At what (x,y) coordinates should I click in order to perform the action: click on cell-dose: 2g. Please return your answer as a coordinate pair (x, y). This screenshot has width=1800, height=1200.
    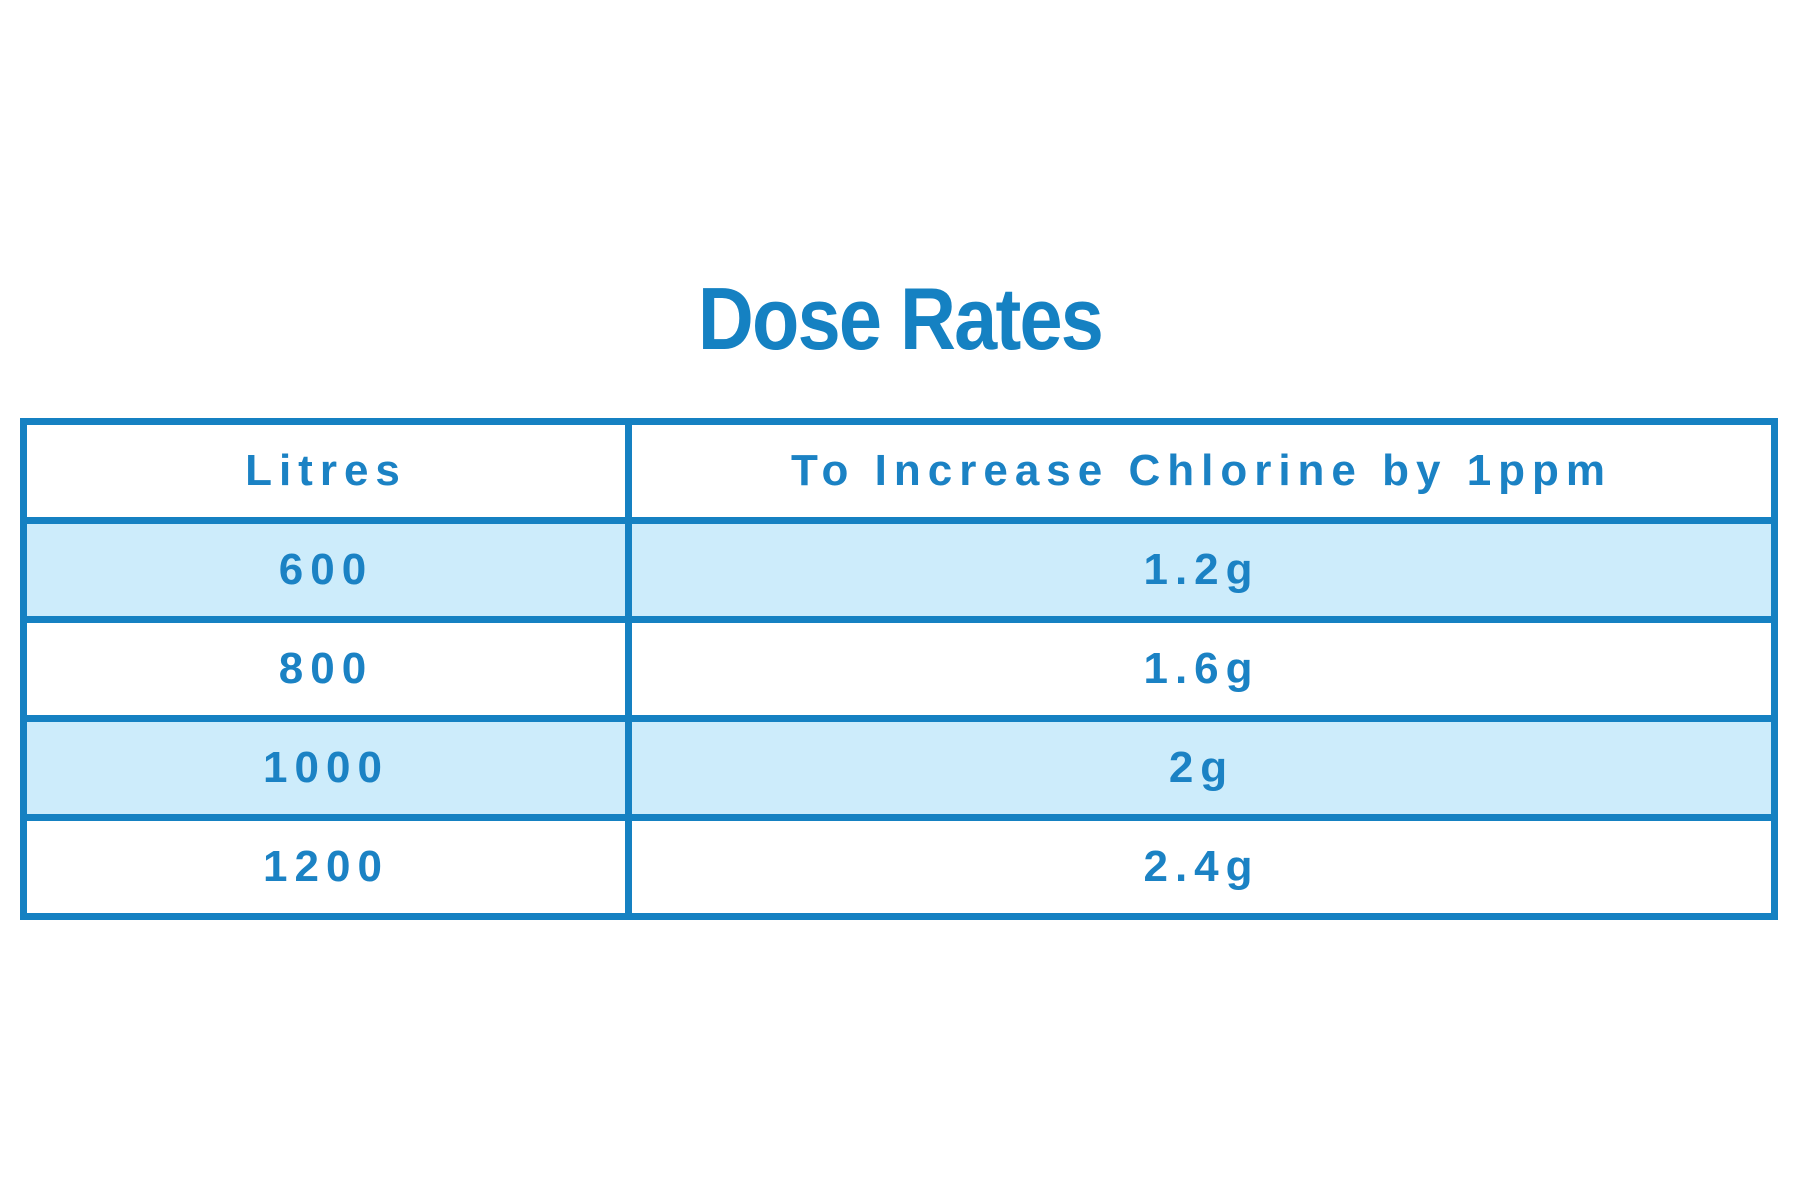
    Looking at the image, I should click on (1201, 768).